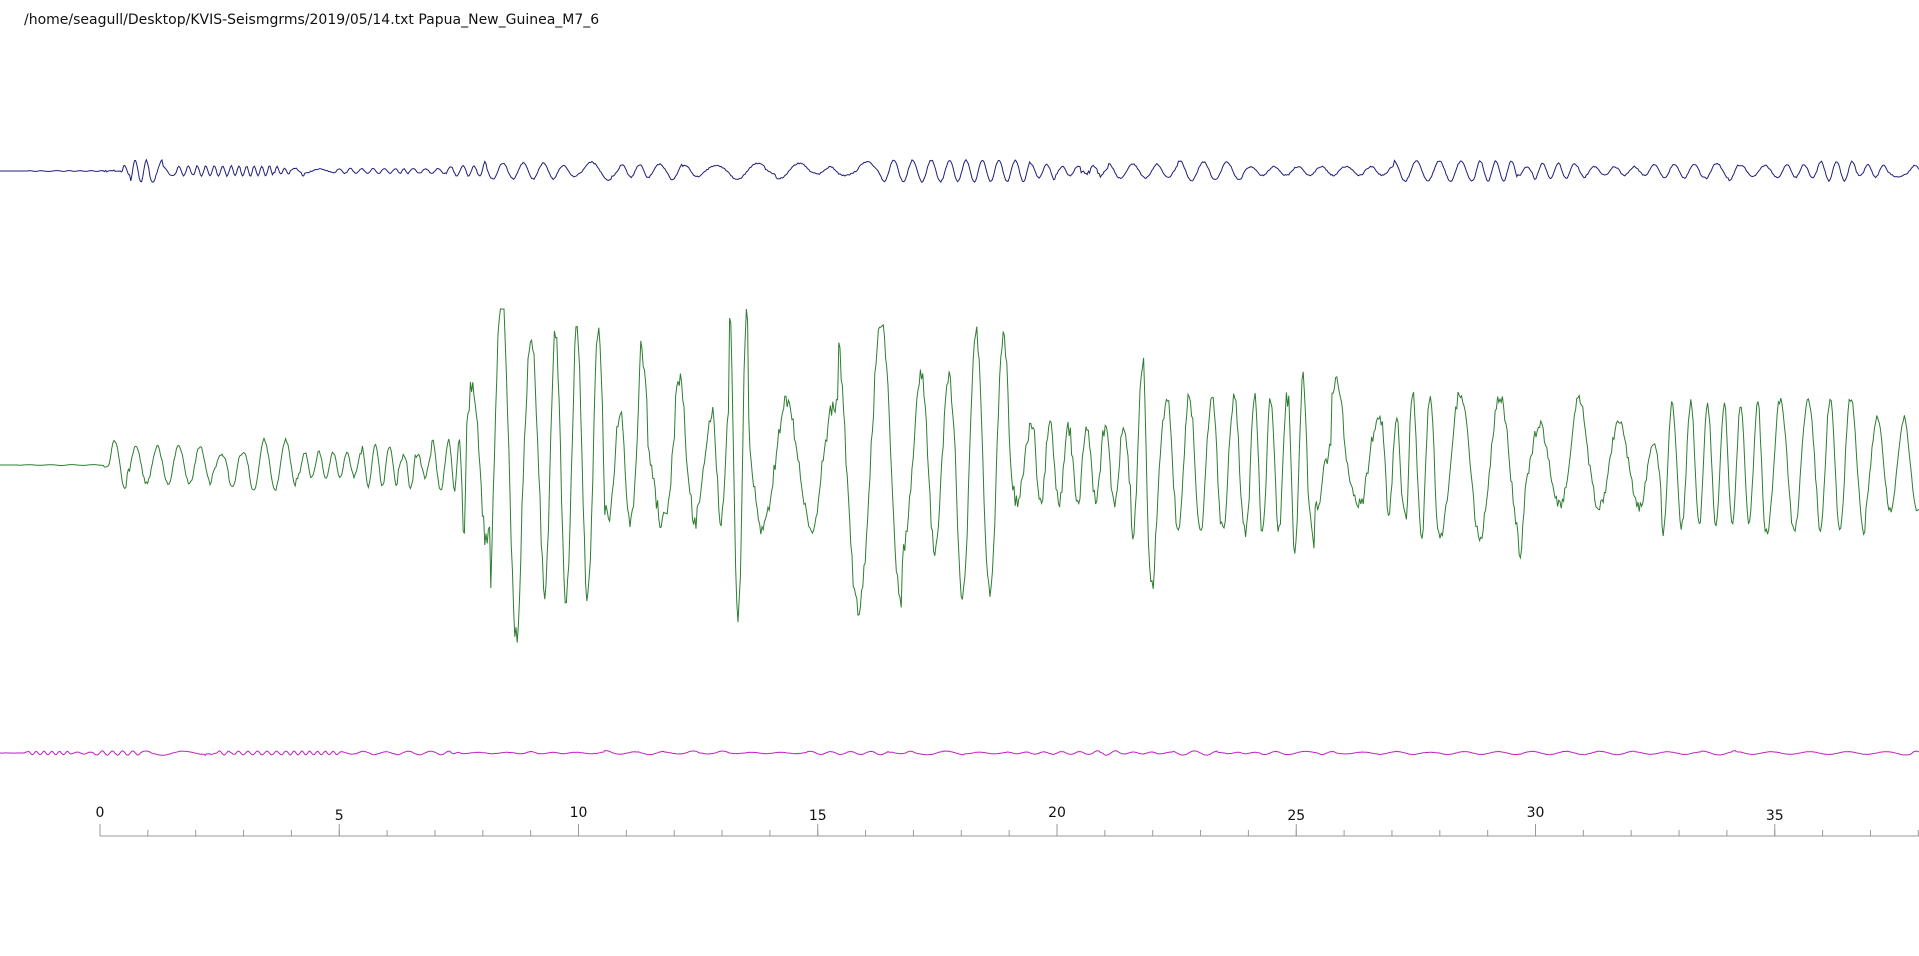 This screenshot has width=1919, height=956. What do you see at coordinates (1536, 813) in the screenshot?
I see `tick-label: 30` at bounding box center [1536, 813].